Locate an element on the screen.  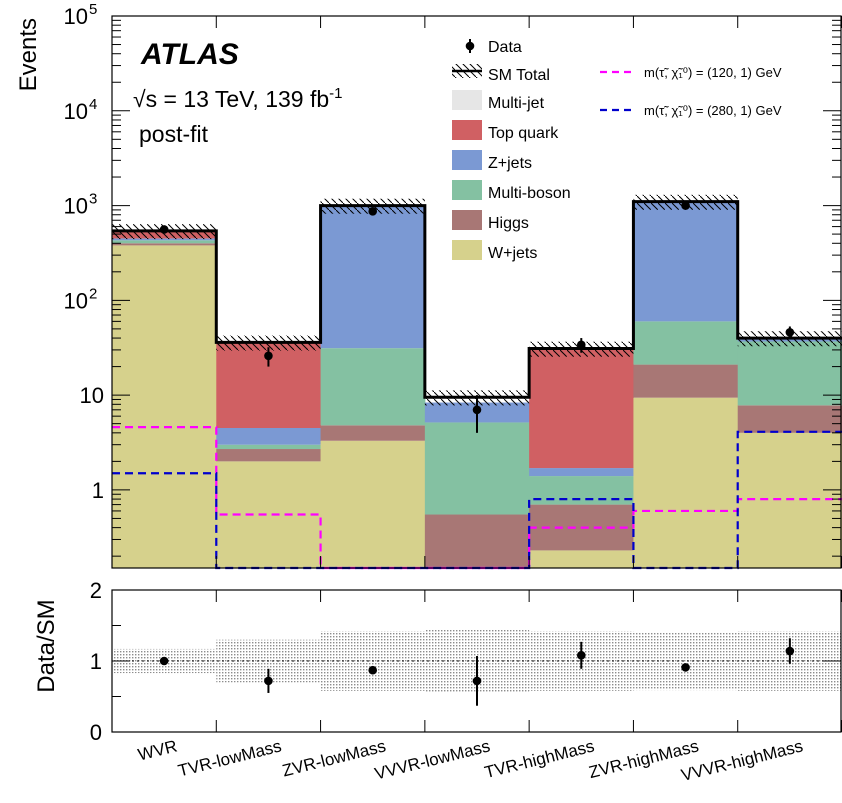
y-tick-label-exp: 3 is located at coordinates (93, 199).